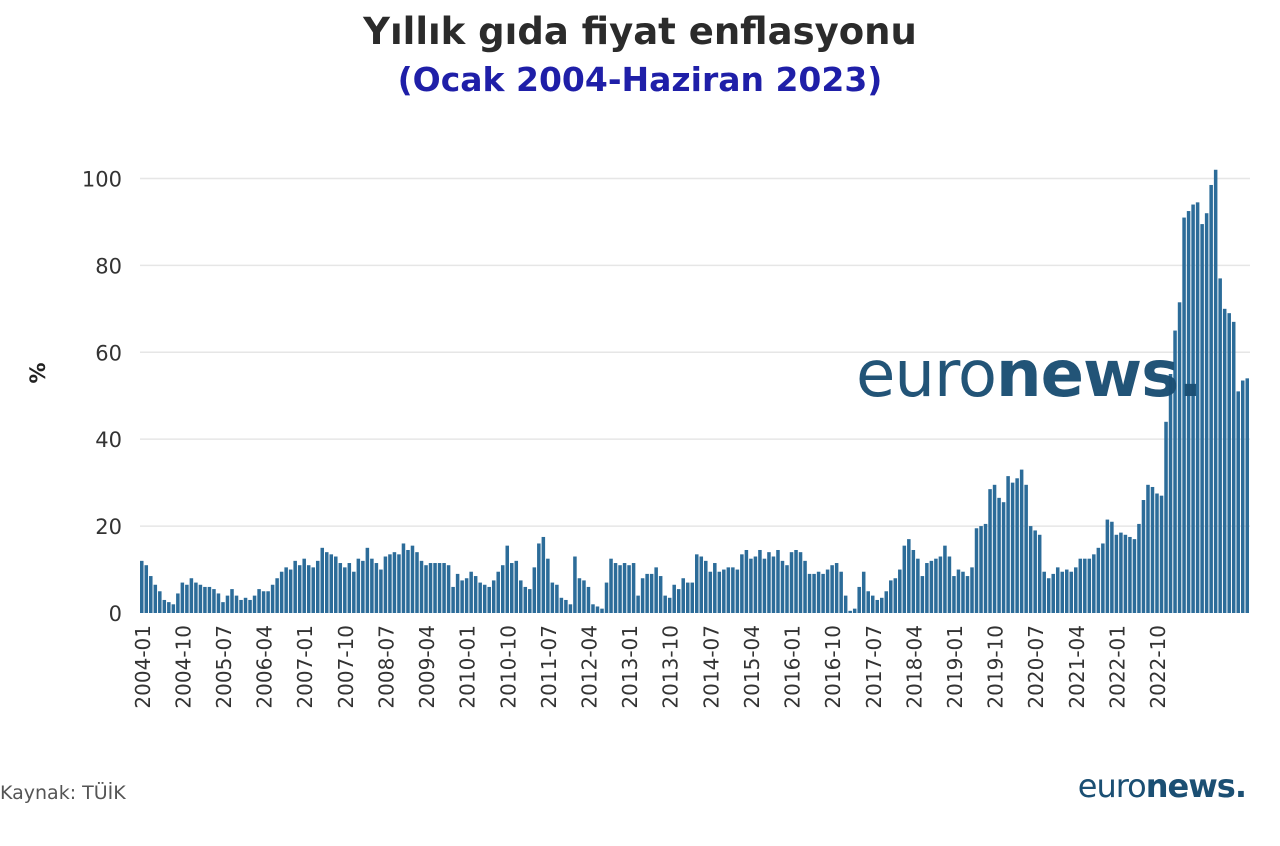  What do you see at coordinates (926, 375) in the screenshot?
I see `logo-part-euro: euro` at bounding box center [926, 375].